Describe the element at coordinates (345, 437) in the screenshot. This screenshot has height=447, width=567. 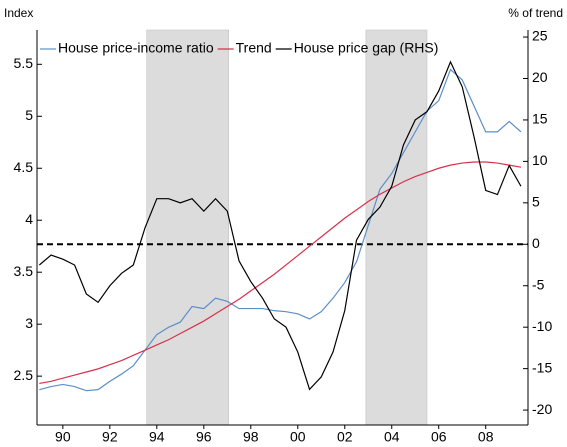
I see `x-tick-label: 02` at that location.